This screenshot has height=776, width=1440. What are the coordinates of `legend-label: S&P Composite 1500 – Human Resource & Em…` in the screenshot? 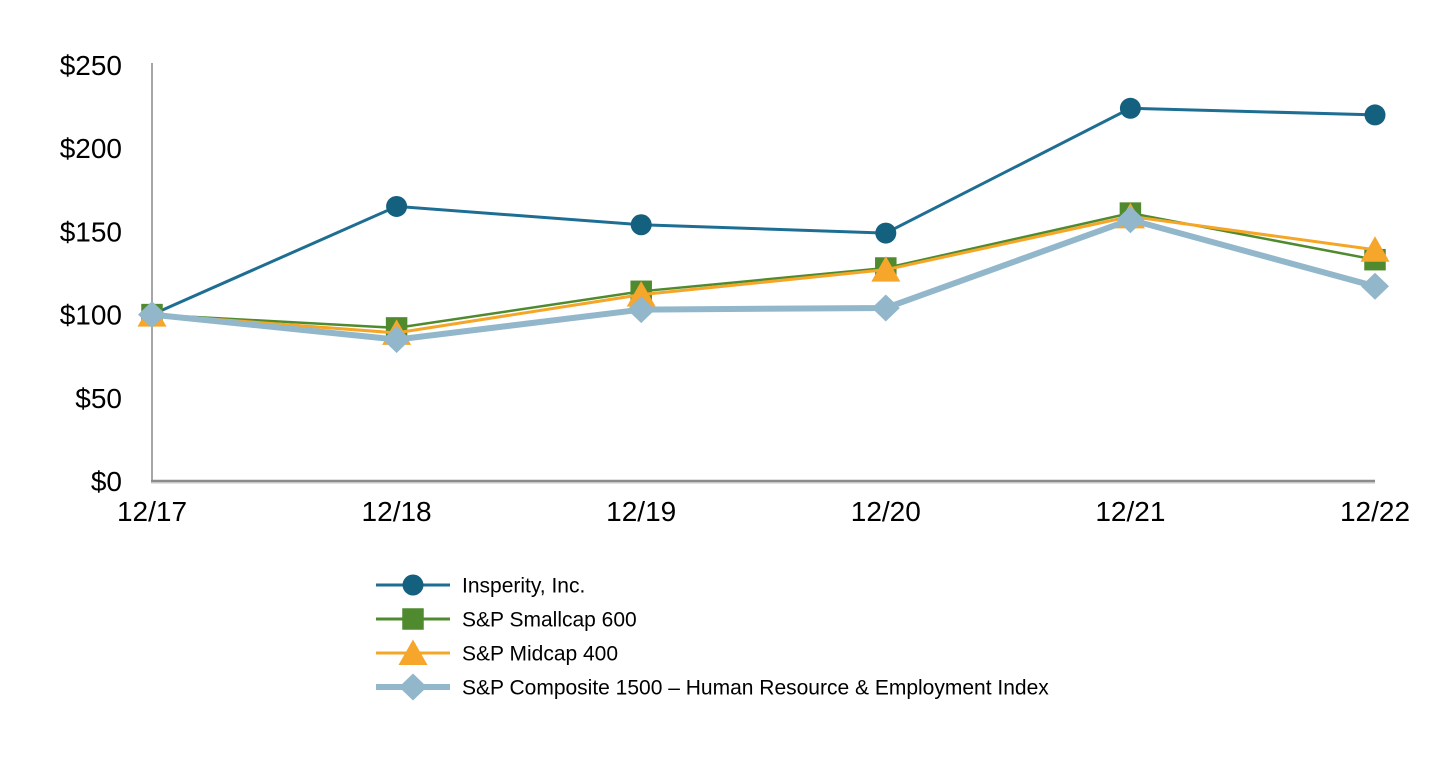 It's located at (755, 688).